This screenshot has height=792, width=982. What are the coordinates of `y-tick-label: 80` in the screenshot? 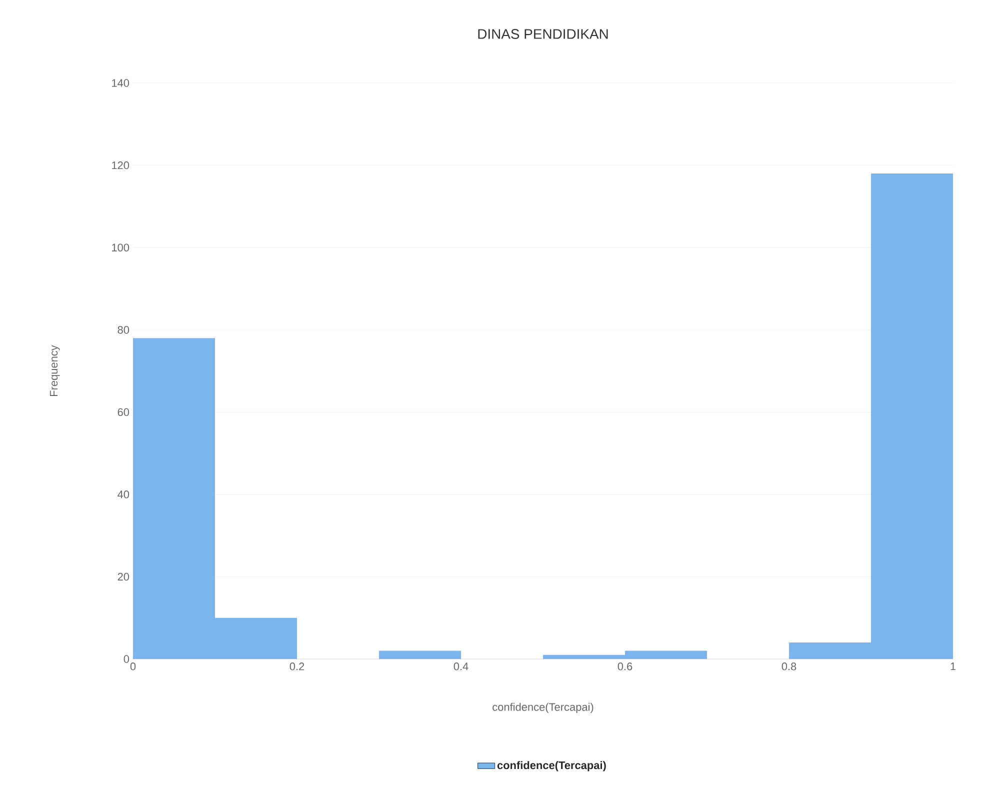 It's located at (124, 330).